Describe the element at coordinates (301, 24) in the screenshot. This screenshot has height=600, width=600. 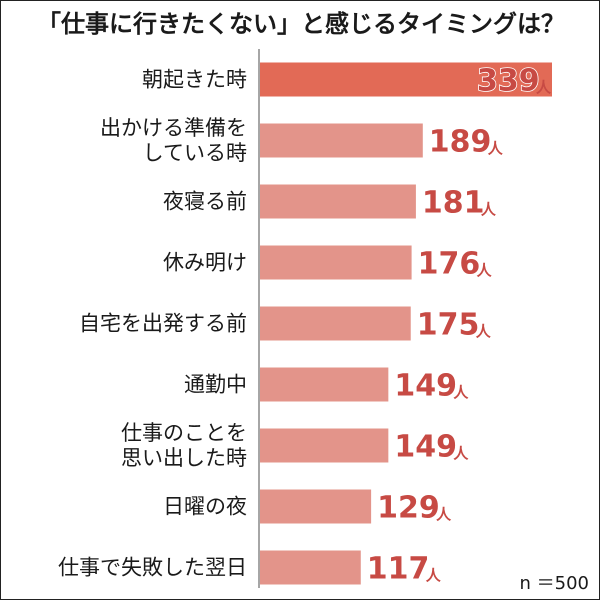
I see `chart-title: 「仕事に行きたくない」と感じるタイミングは？` at that location.